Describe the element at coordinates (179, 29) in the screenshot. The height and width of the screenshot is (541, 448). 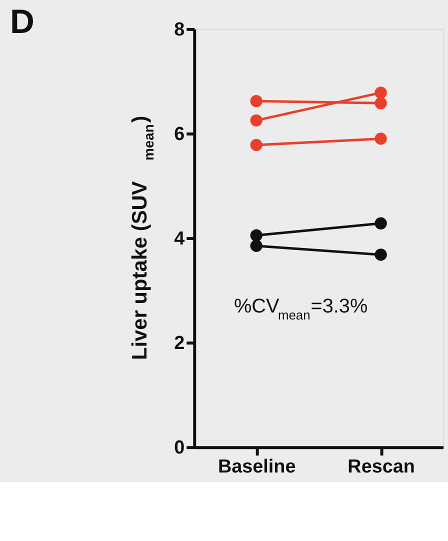
I see `y-tick-label: 8` at that location.